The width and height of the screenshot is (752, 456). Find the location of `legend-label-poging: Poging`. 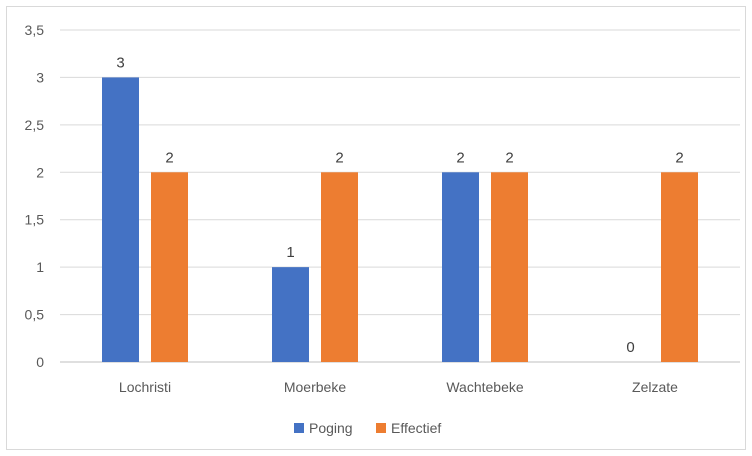

legend-label-poging: Poging is located at coordinates (331, 428).